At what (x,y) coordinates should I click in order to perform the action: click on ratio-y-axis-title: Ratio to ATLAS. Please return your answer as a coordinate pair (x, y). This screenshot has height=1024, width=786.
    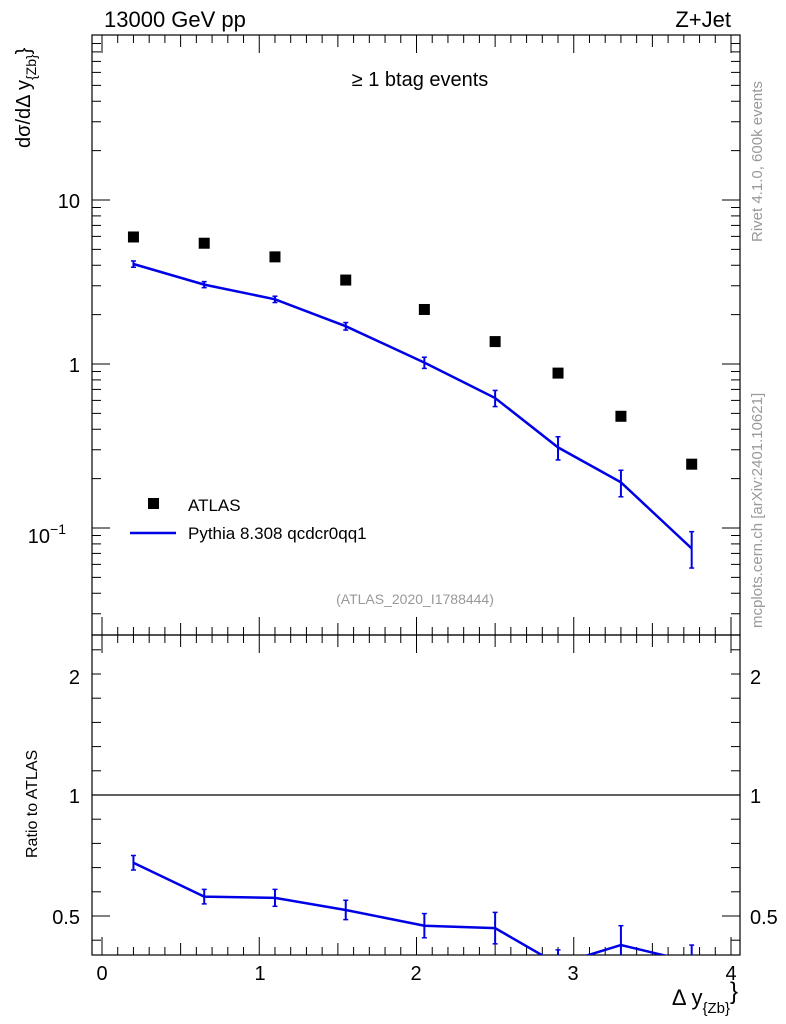
    Looking at the image, I should click on (32, 804).